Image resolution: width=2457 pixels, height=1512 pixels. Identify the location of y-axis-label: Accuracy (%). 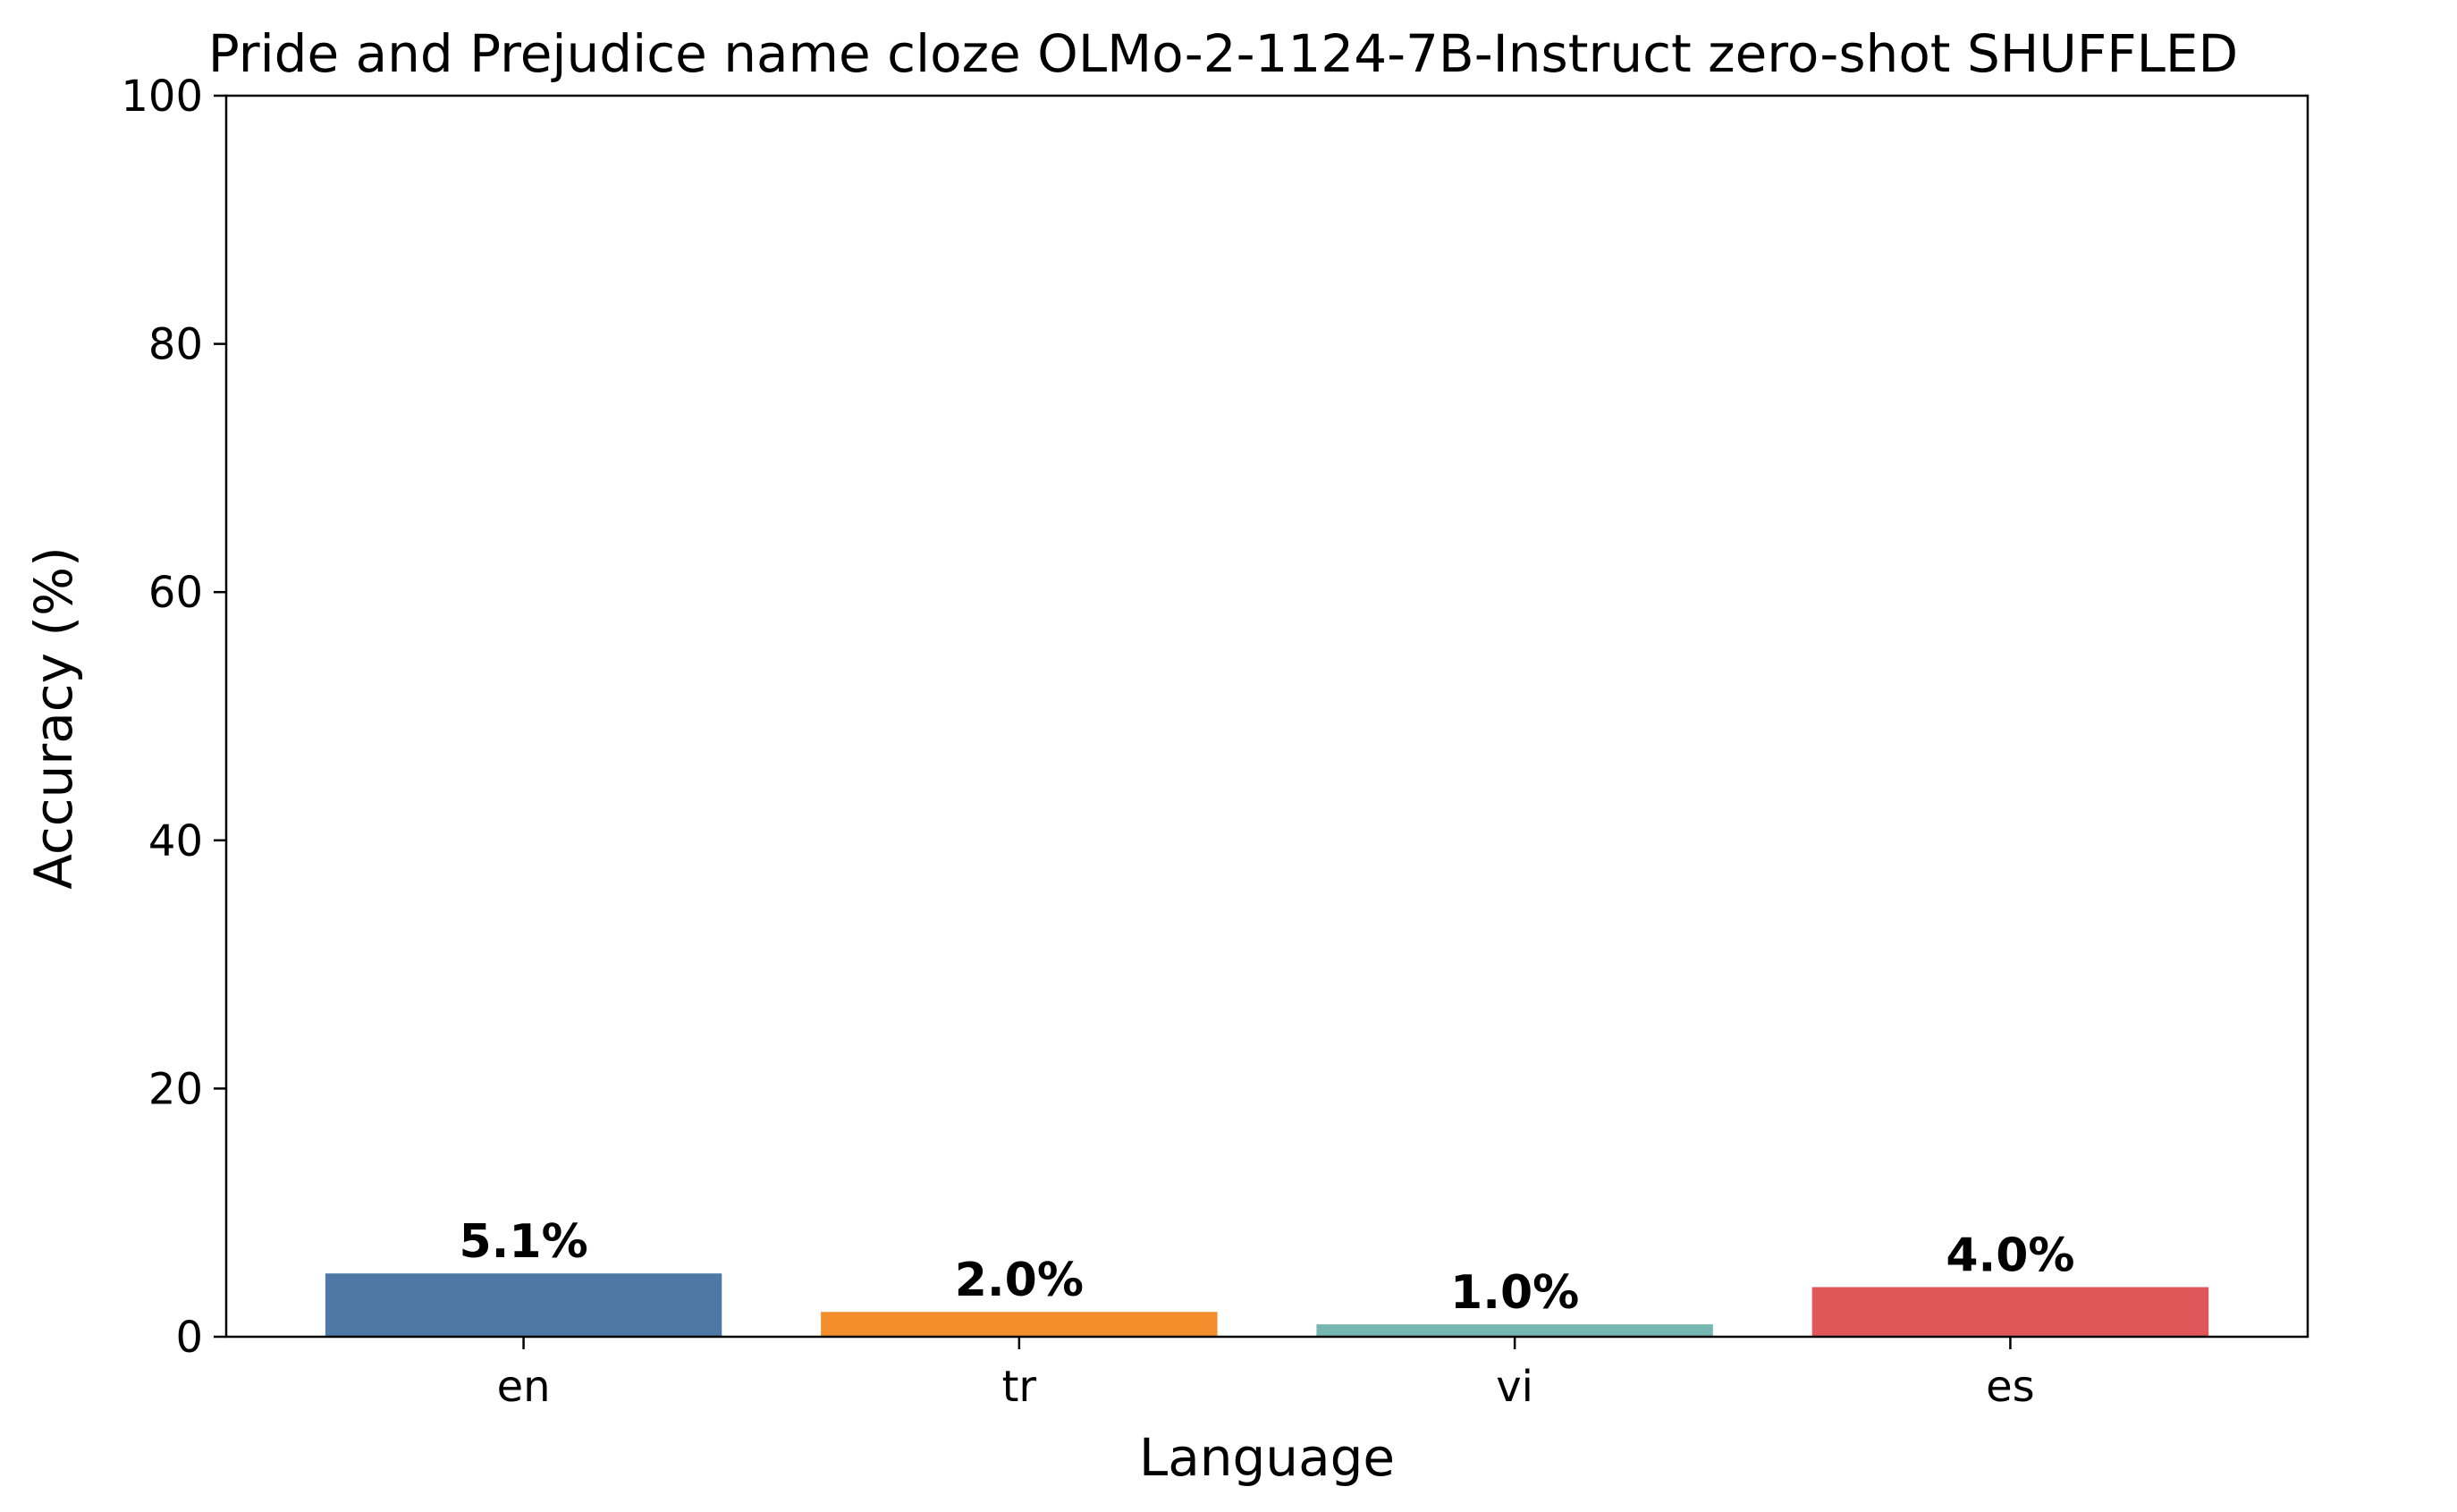
(53, 718).